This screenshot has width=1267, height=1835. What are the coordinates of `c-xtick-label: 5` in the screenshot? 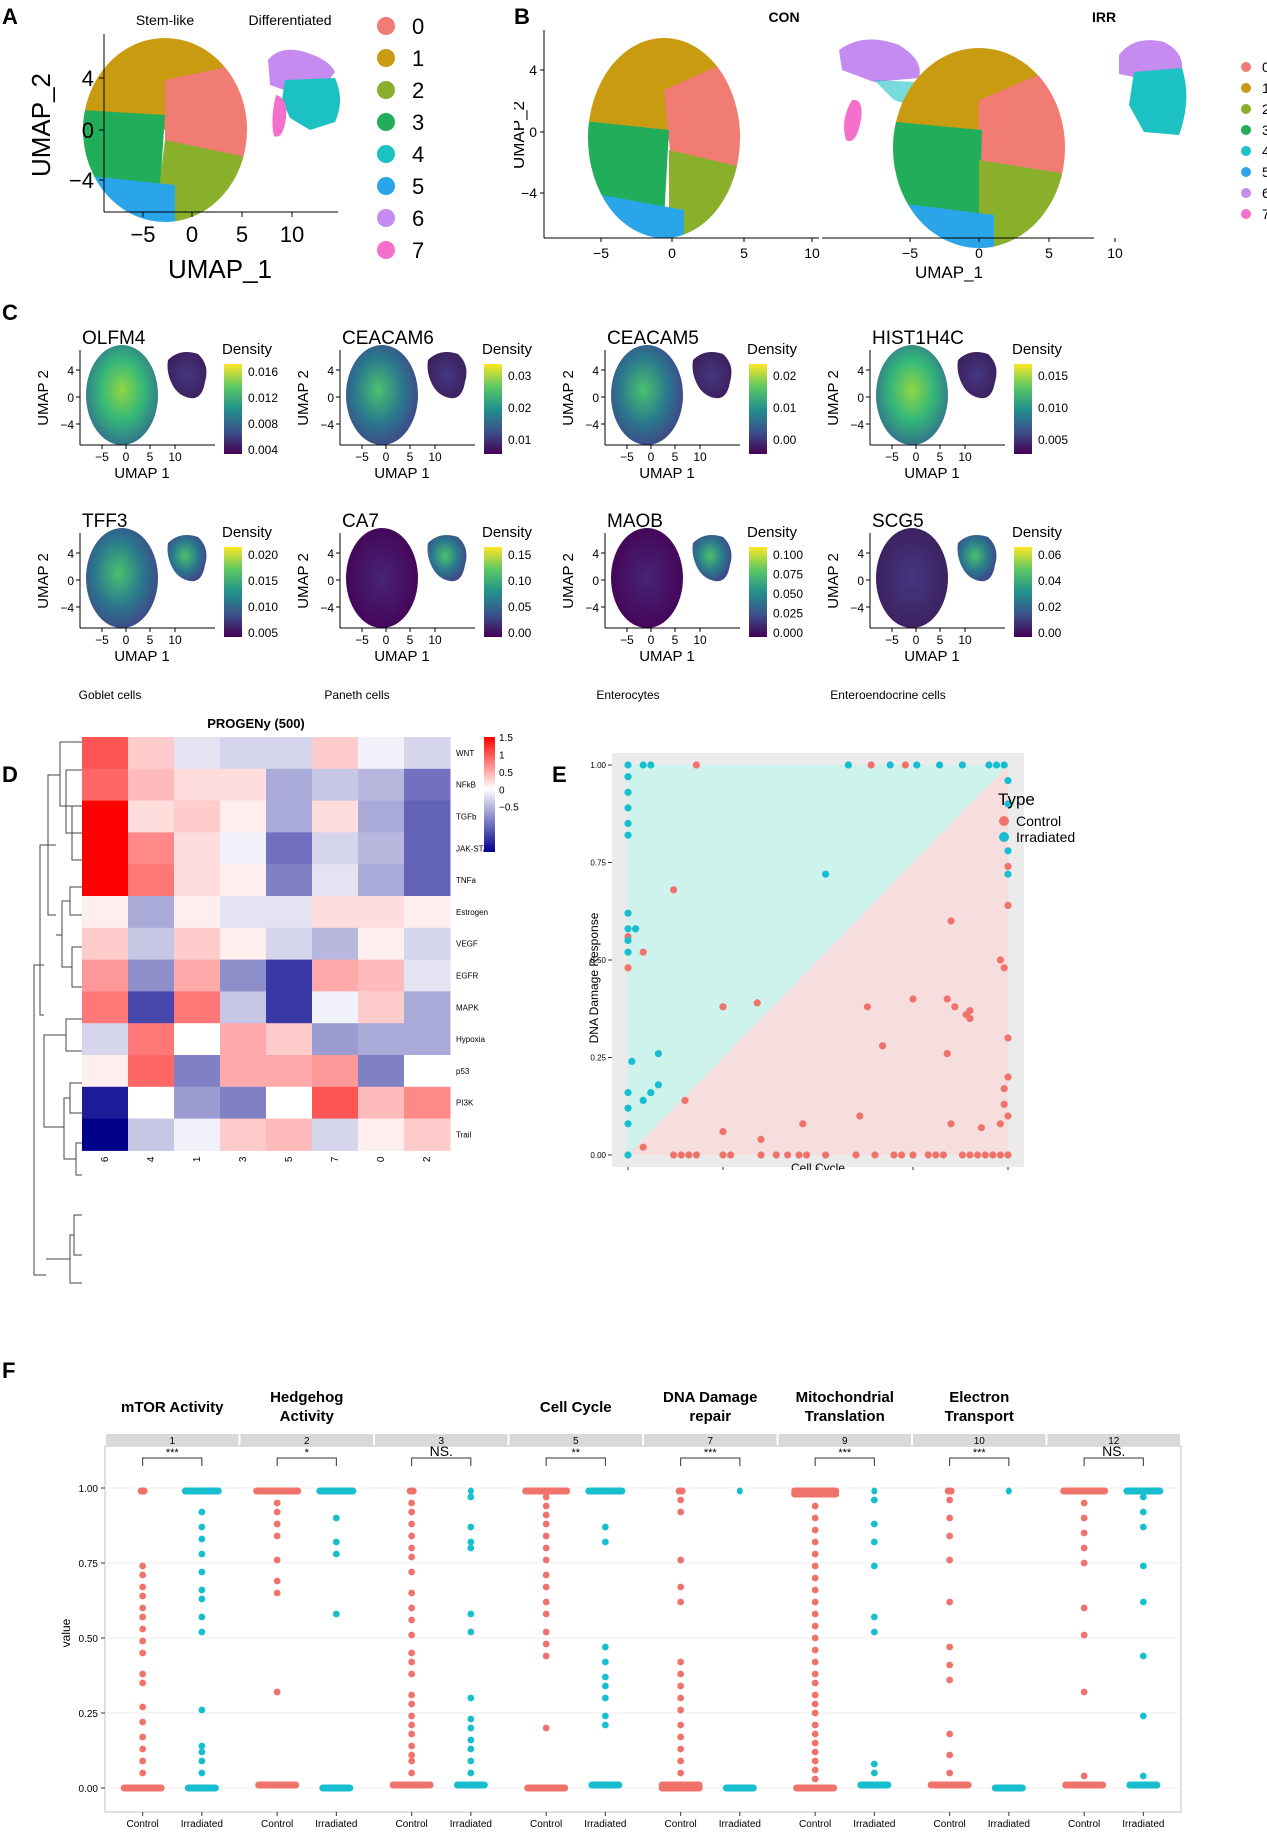 It's located at (150, 457).